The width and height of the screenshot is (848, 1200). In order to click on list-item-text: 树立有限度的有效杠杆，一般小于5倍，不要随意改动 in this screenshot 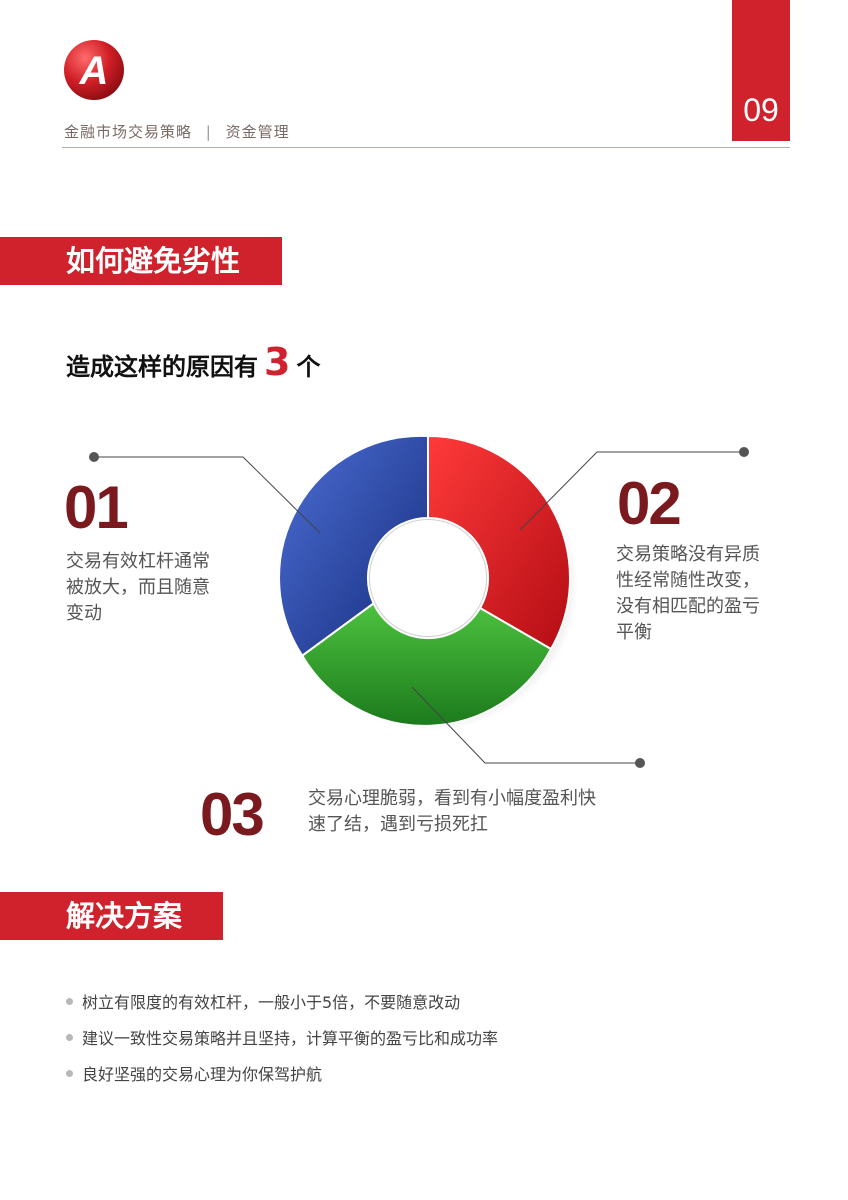, I will do `click(271, 1002)`.